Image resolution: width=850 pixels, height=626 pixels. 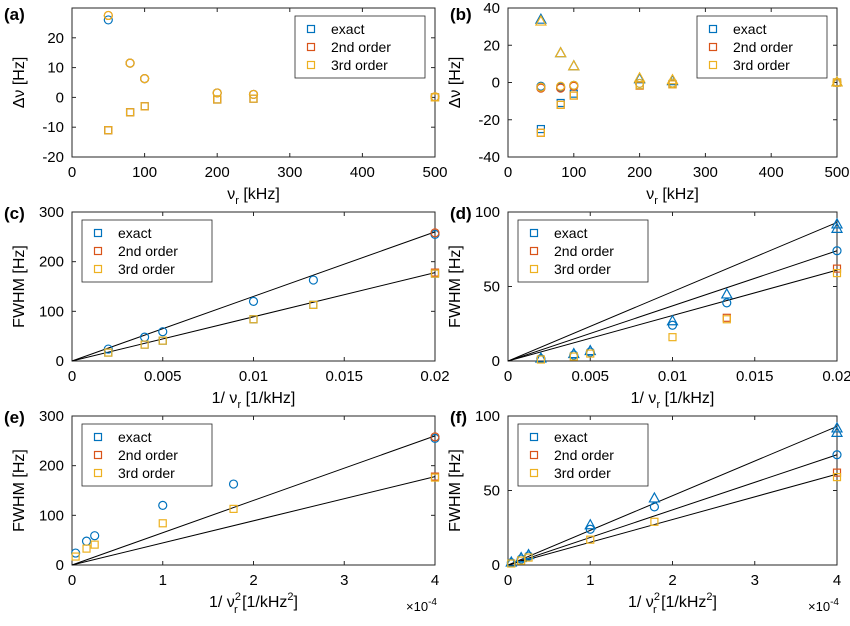 I want to click on y-tick-label: 200, so click(x=51, y=262).